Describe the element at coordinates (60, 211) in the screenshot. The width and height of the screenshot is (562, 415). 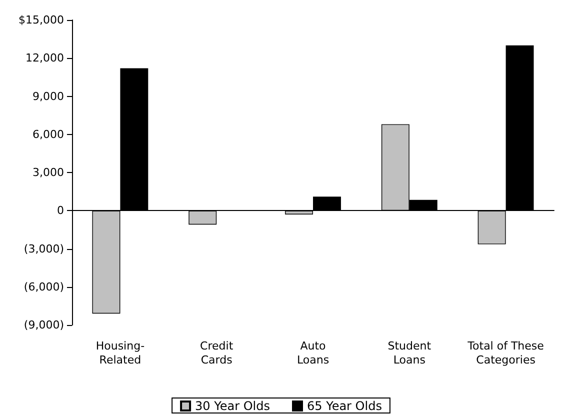
I see `y-tick-label: 0` at that location.